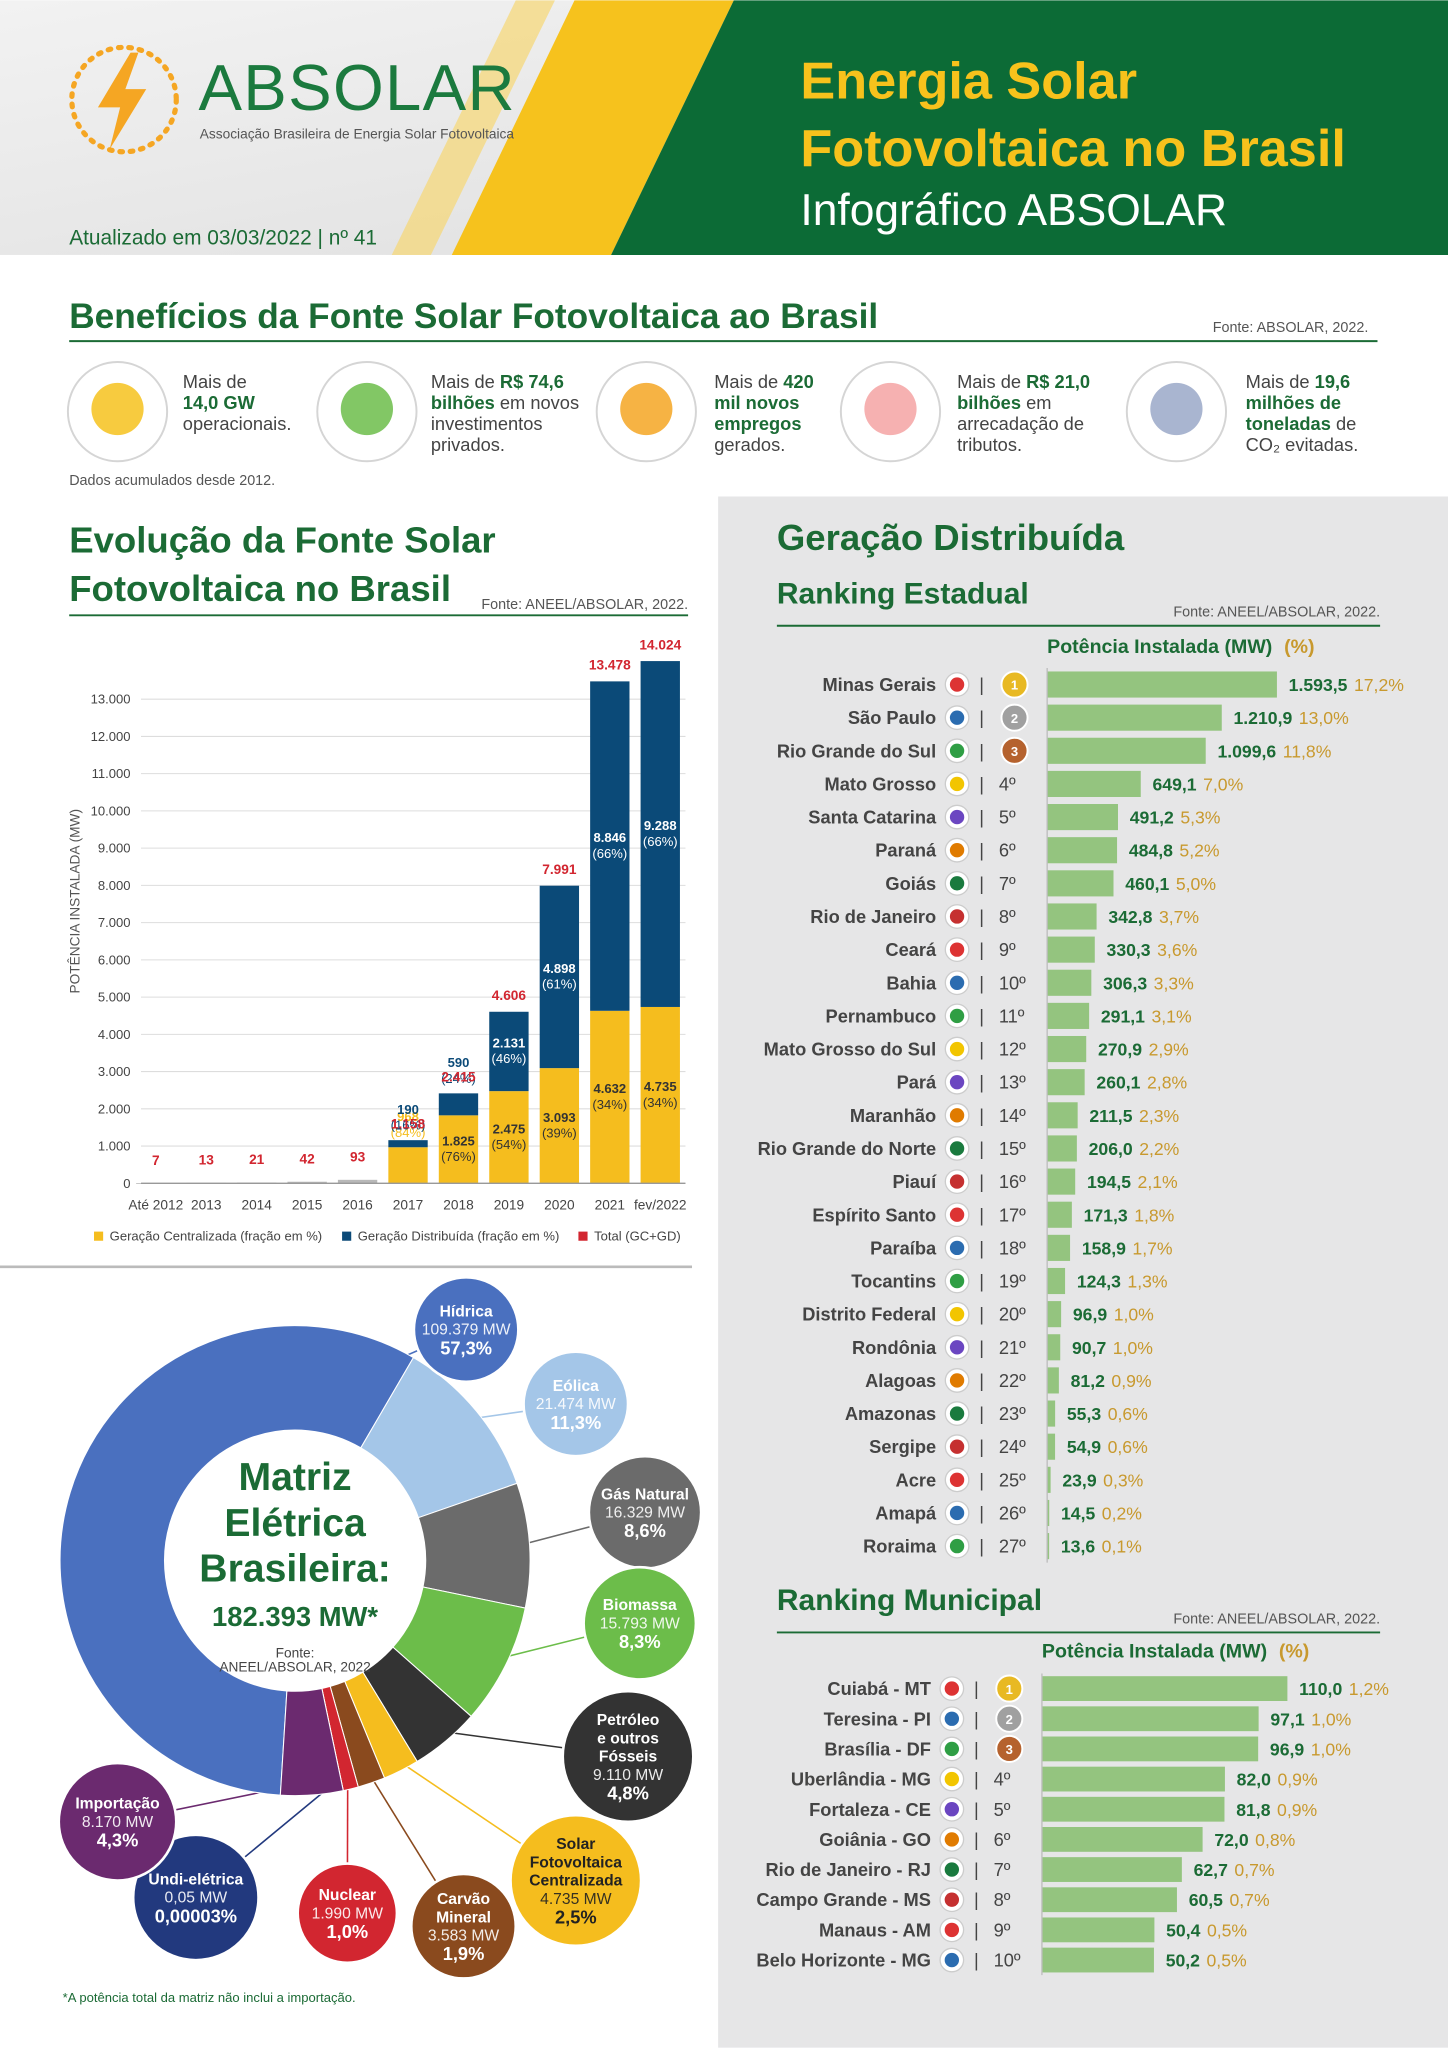 This screenshot has height=2048, width=1448. I want to click on bar-total, so click(357, 1181).